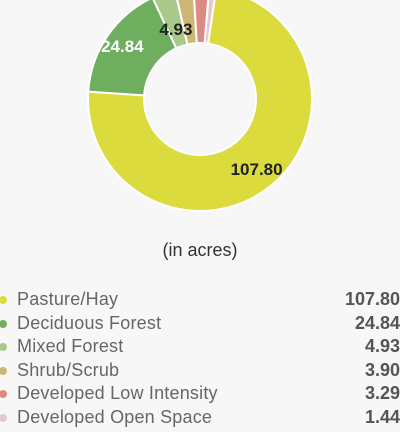 This screenshot has width=400, height=432. What do you see at coordinates (115, 416) in the screenshot?
I see `legend-label: Developed Open Space` at bounding box center [115, 416].